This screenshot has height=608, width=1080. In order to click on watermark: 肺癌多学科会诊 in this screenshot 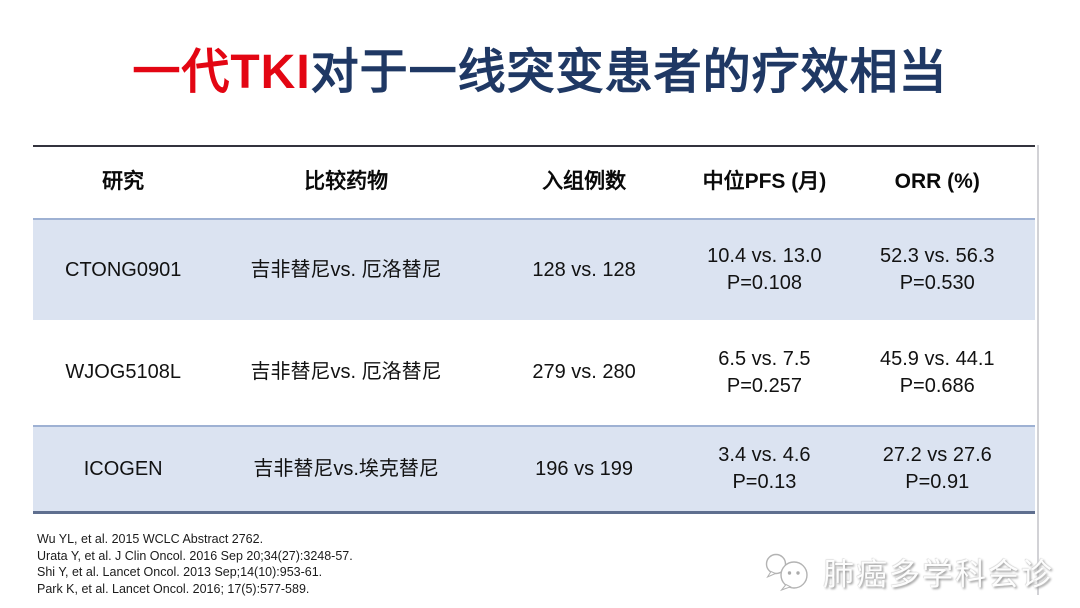, I will do `click(908, 571)`.